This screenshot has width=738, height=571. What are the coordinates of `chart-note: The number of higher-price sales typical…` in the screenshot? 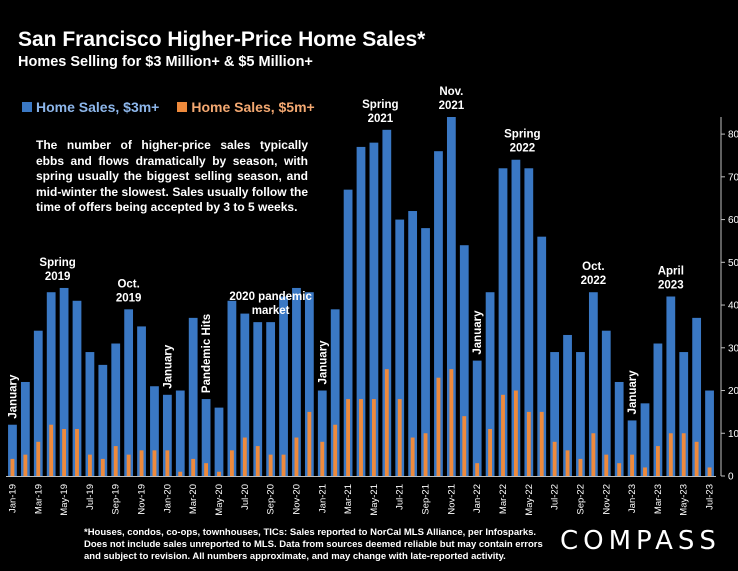 It's located at (172, 176).